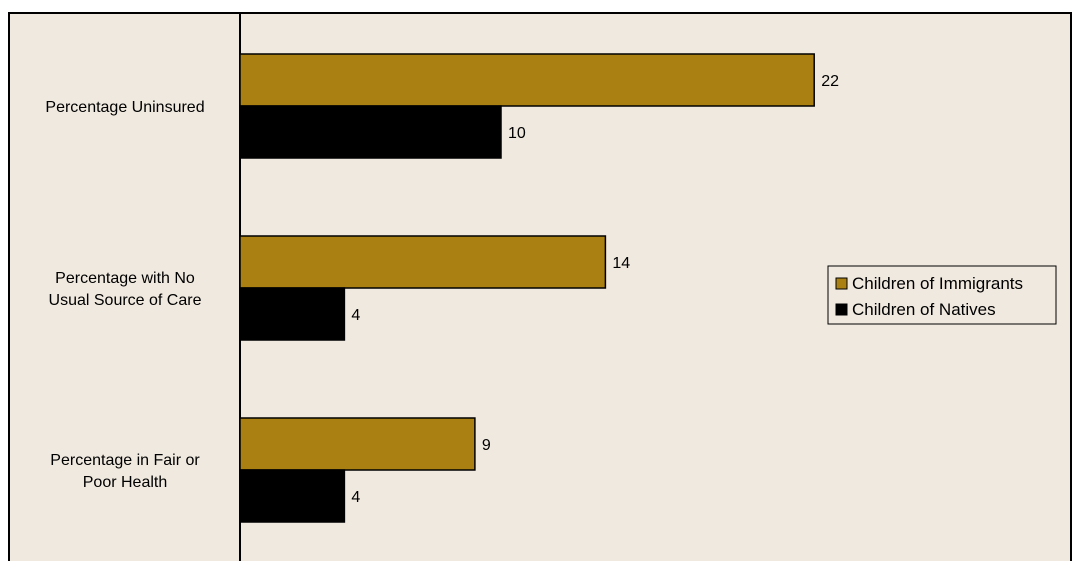 Image resolution: width=1073 pixels, height=566 pixels. I want to click on data-label: 9, so click(486, 445).